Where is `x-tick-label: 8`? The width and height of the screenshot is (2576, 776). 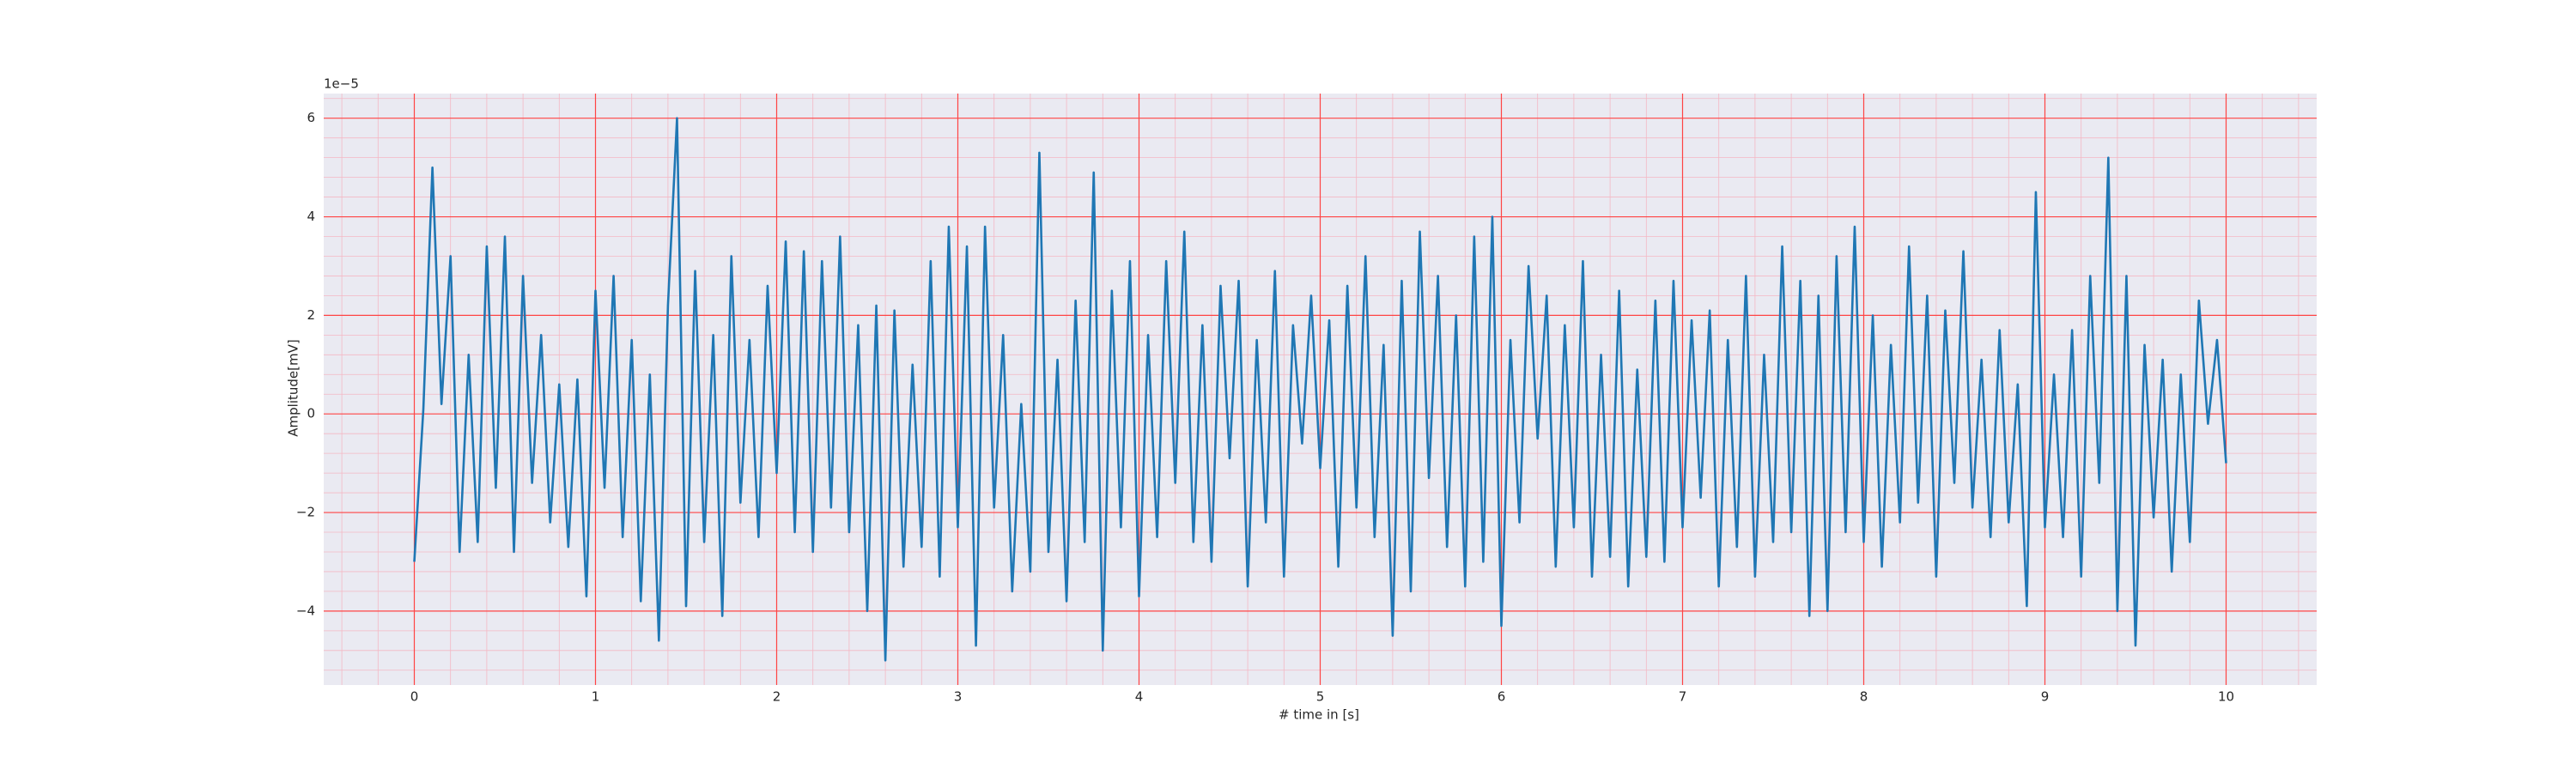 x-tick-label: 8 is located at coordinates (1864, 697).